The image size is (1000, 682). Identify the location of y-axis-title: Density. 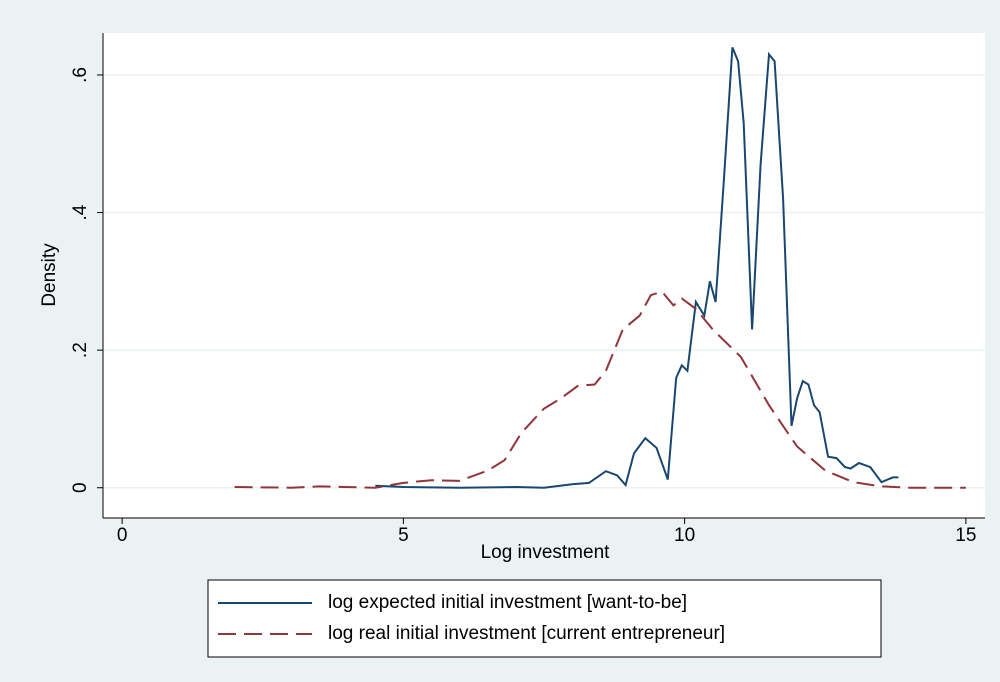
(49, 275).